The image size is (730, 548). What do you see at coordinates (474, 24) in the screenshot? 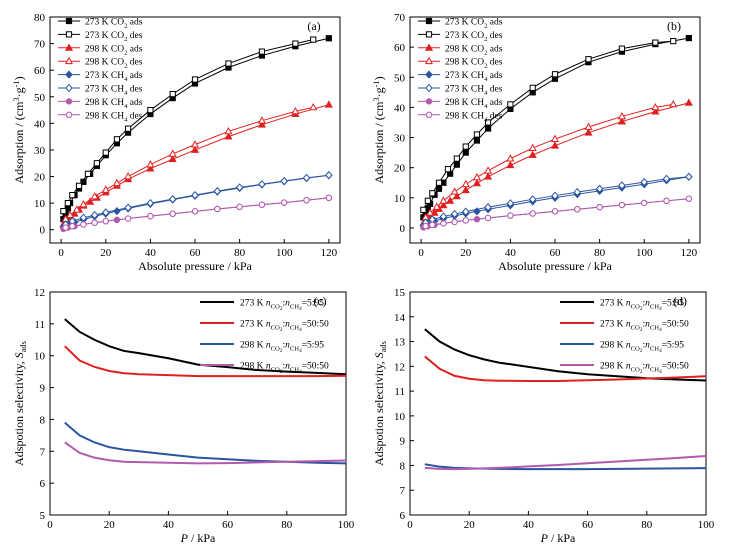
I see `legend-entry: 273 K CO2 ads` at bounding box center [474, 24].